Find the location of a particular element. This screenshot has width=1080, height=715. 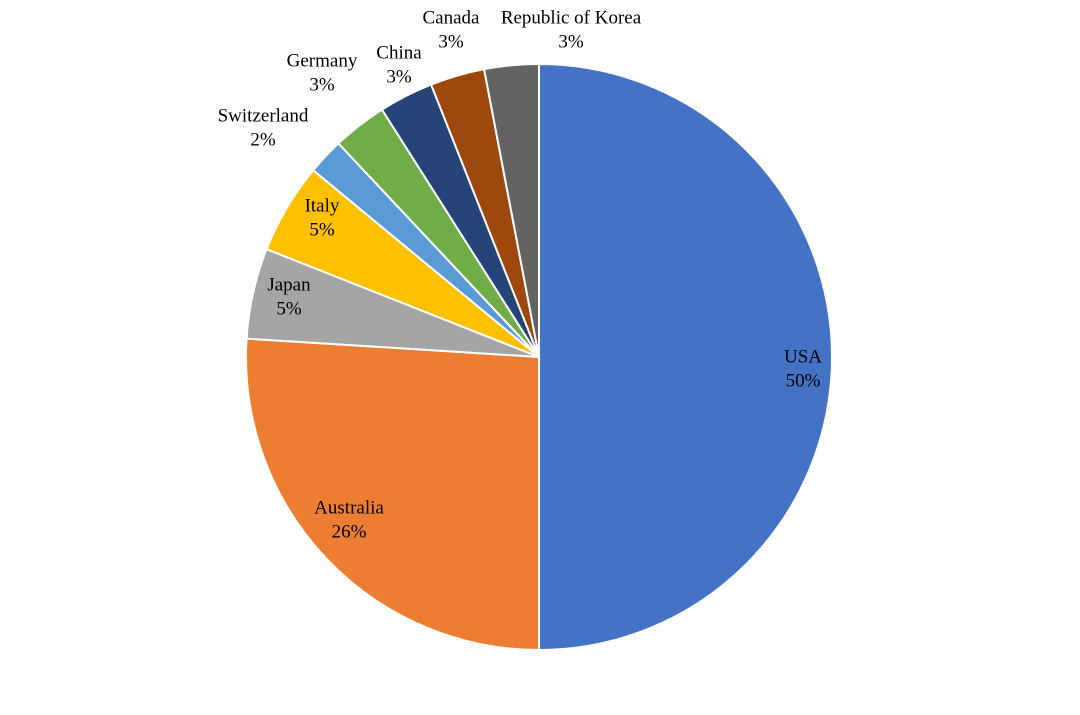

value-label: 2% is located at coordinates (263, 139).